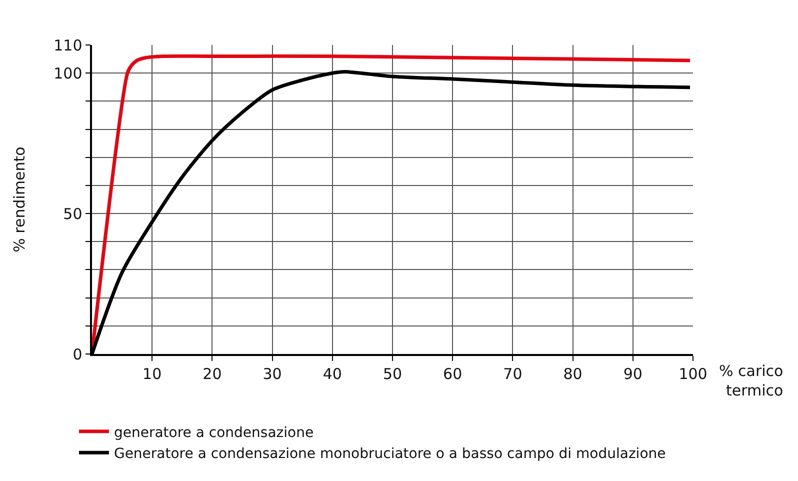 The image size is (798, 481). Describe the element at coordinates (272, 373) in the screenshot. I see `x-tick-label: 30` at that location.